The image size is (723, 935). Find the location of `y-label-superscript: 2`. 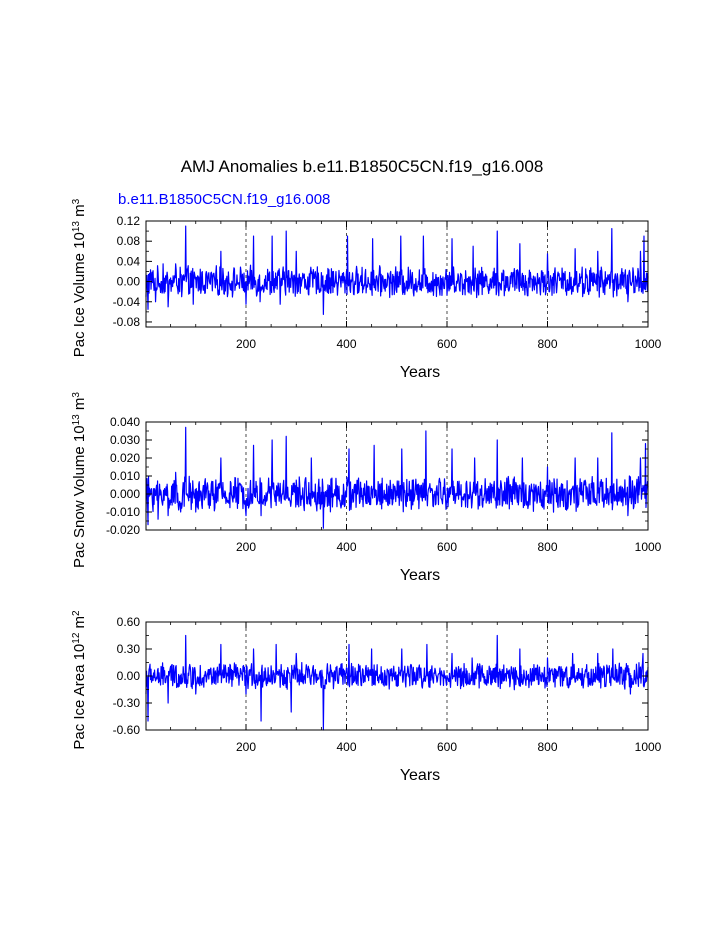

y-label-superscript: 2 is located at coordinates (76, 613).